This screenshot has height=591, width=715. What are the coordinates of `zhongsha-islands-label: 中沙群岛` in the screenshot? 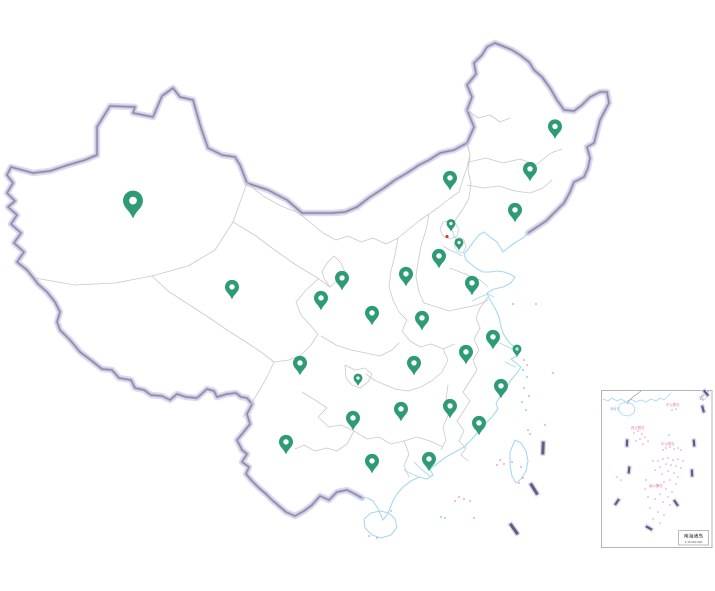 It's located at (668, 443).